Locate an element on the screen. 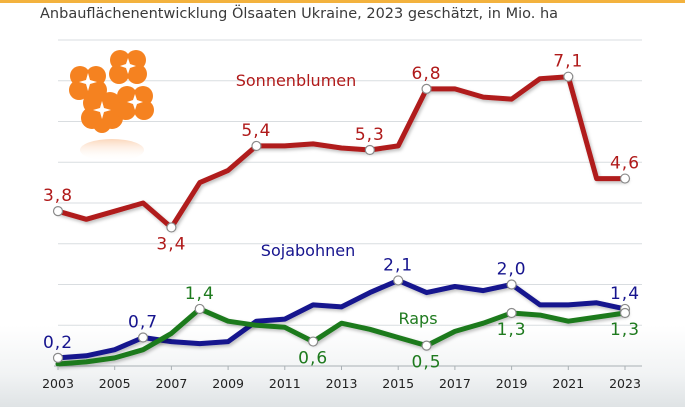  x-tick-label: 2013 is located at coordinates (342, 383).